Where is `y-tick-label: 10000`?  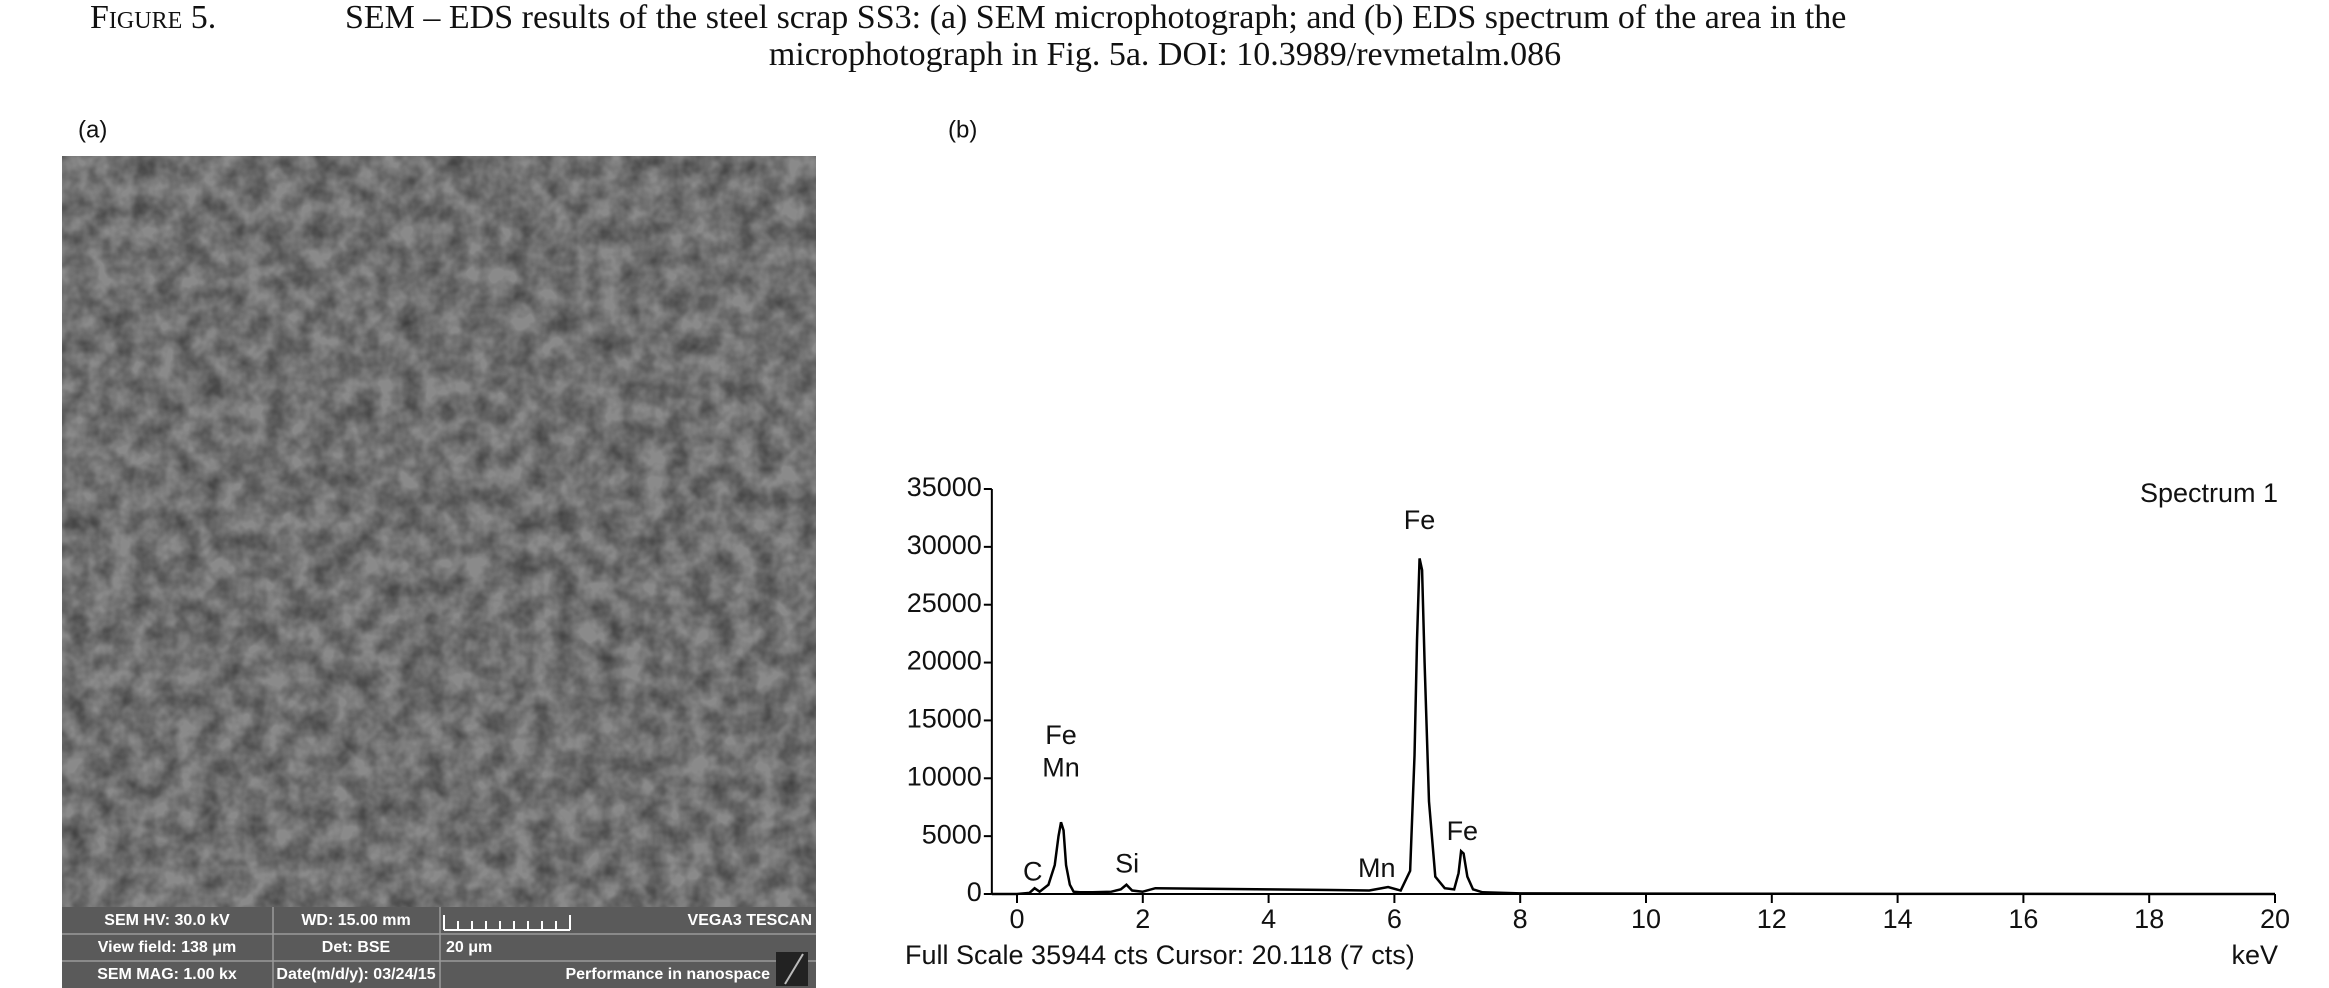 y-tick-label: 10000 is located at coordinates (944, 776).